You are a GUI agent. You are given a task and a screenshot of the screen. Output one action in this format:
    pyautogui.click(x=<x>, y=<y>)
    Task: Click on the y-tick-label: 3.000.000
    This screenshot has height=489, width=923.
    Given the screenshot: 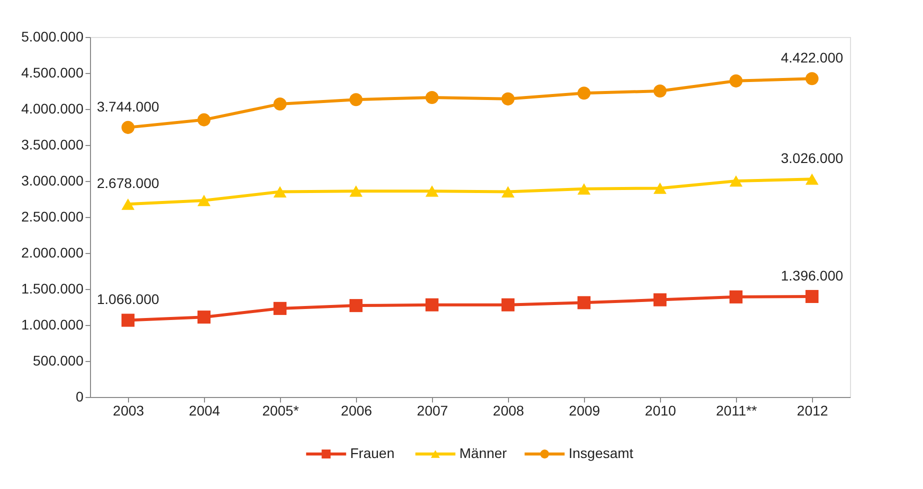 What is the action you would take?
    pyautogui.click(x=52, y=180)
    